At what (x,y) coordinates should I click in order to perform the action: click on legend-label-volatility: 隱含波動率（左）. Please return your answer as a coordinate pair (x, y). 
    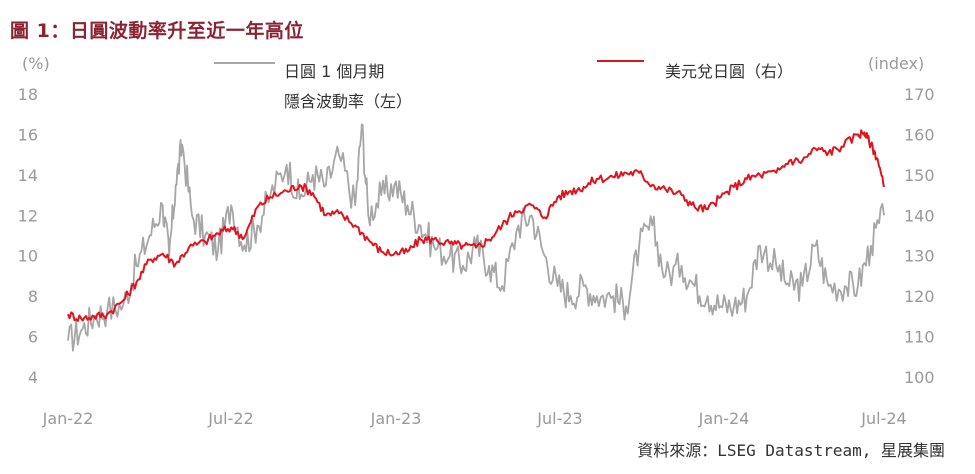
    Looking at the image, I should click on (348, 101).